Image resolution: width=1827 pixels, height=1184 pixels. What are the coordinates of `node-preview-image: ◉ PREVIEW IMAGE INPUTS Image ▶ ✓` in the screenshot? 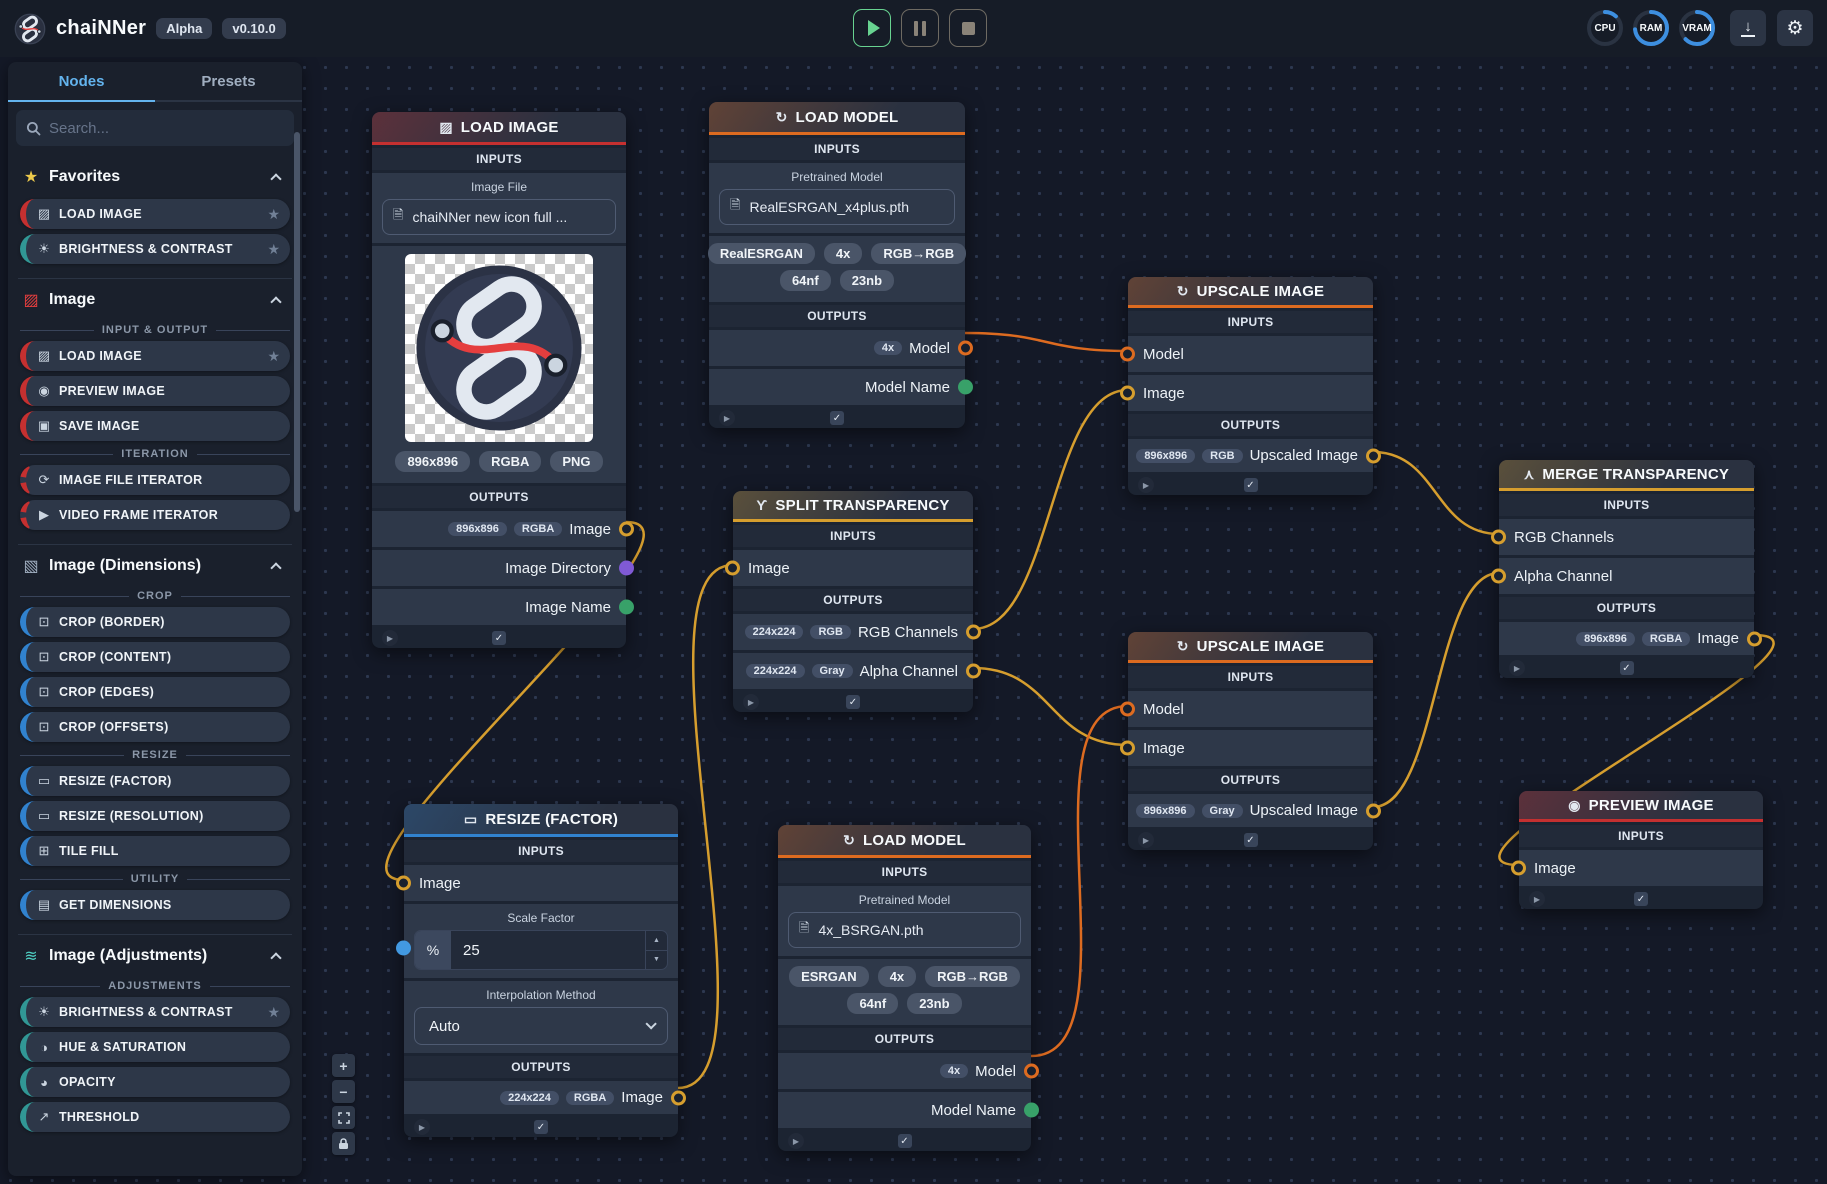 It's located at (1637, 850).